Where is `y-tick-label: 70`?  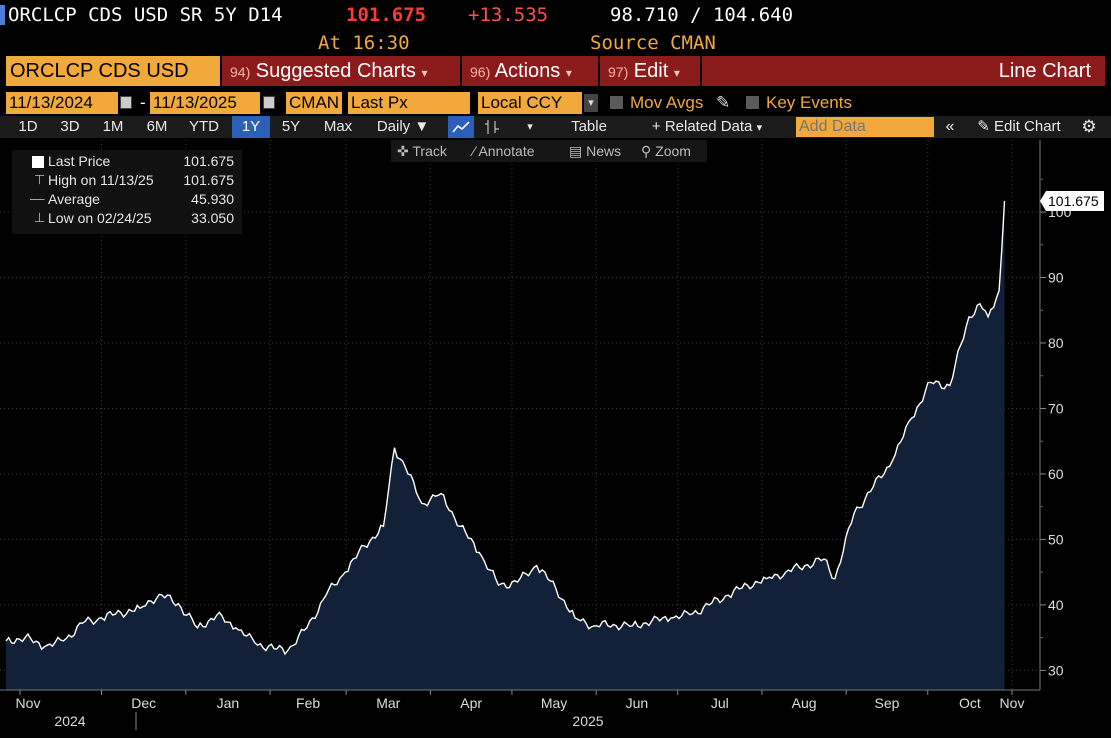
y-tick-label: 70 is located at coordinates (1056, 408).